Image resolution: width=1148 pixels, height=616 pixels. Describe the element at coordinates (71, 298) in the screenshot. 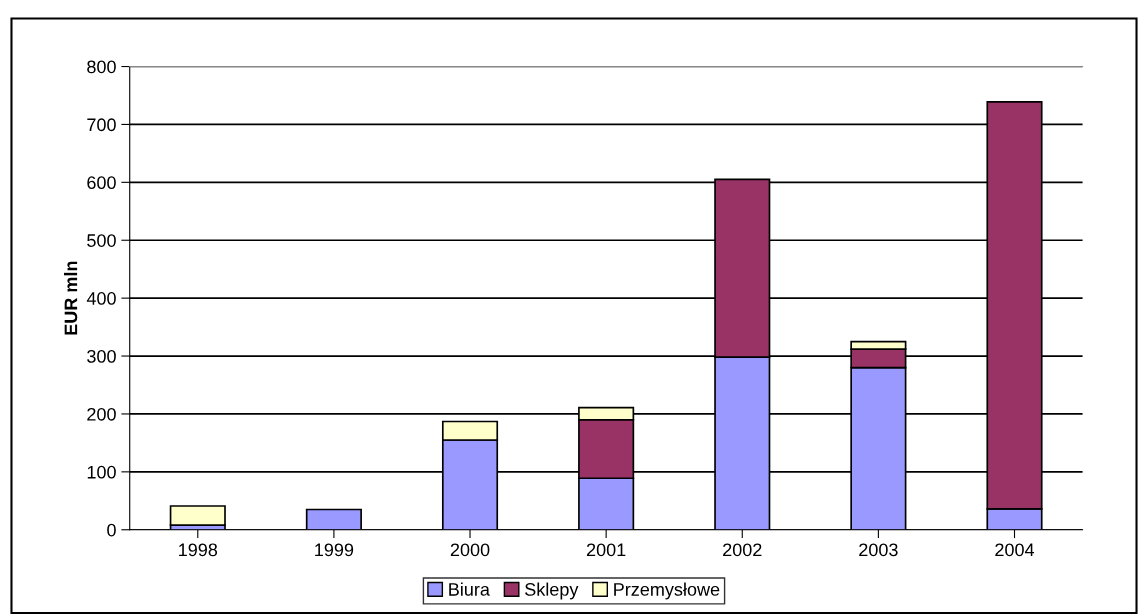

I see `y-axis-title: EUR mln` at that location.